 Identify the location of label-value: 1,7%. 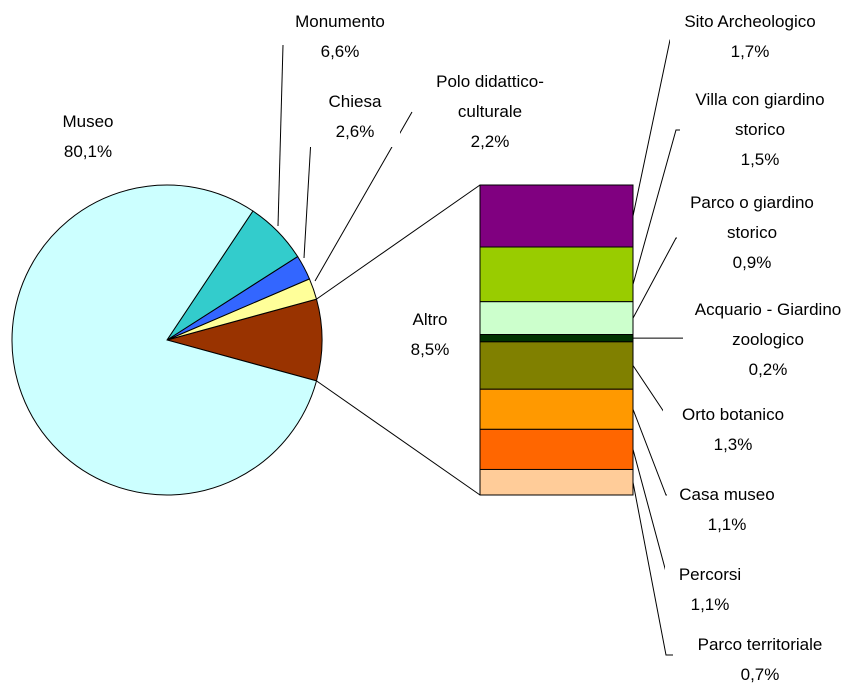
(750, 51).